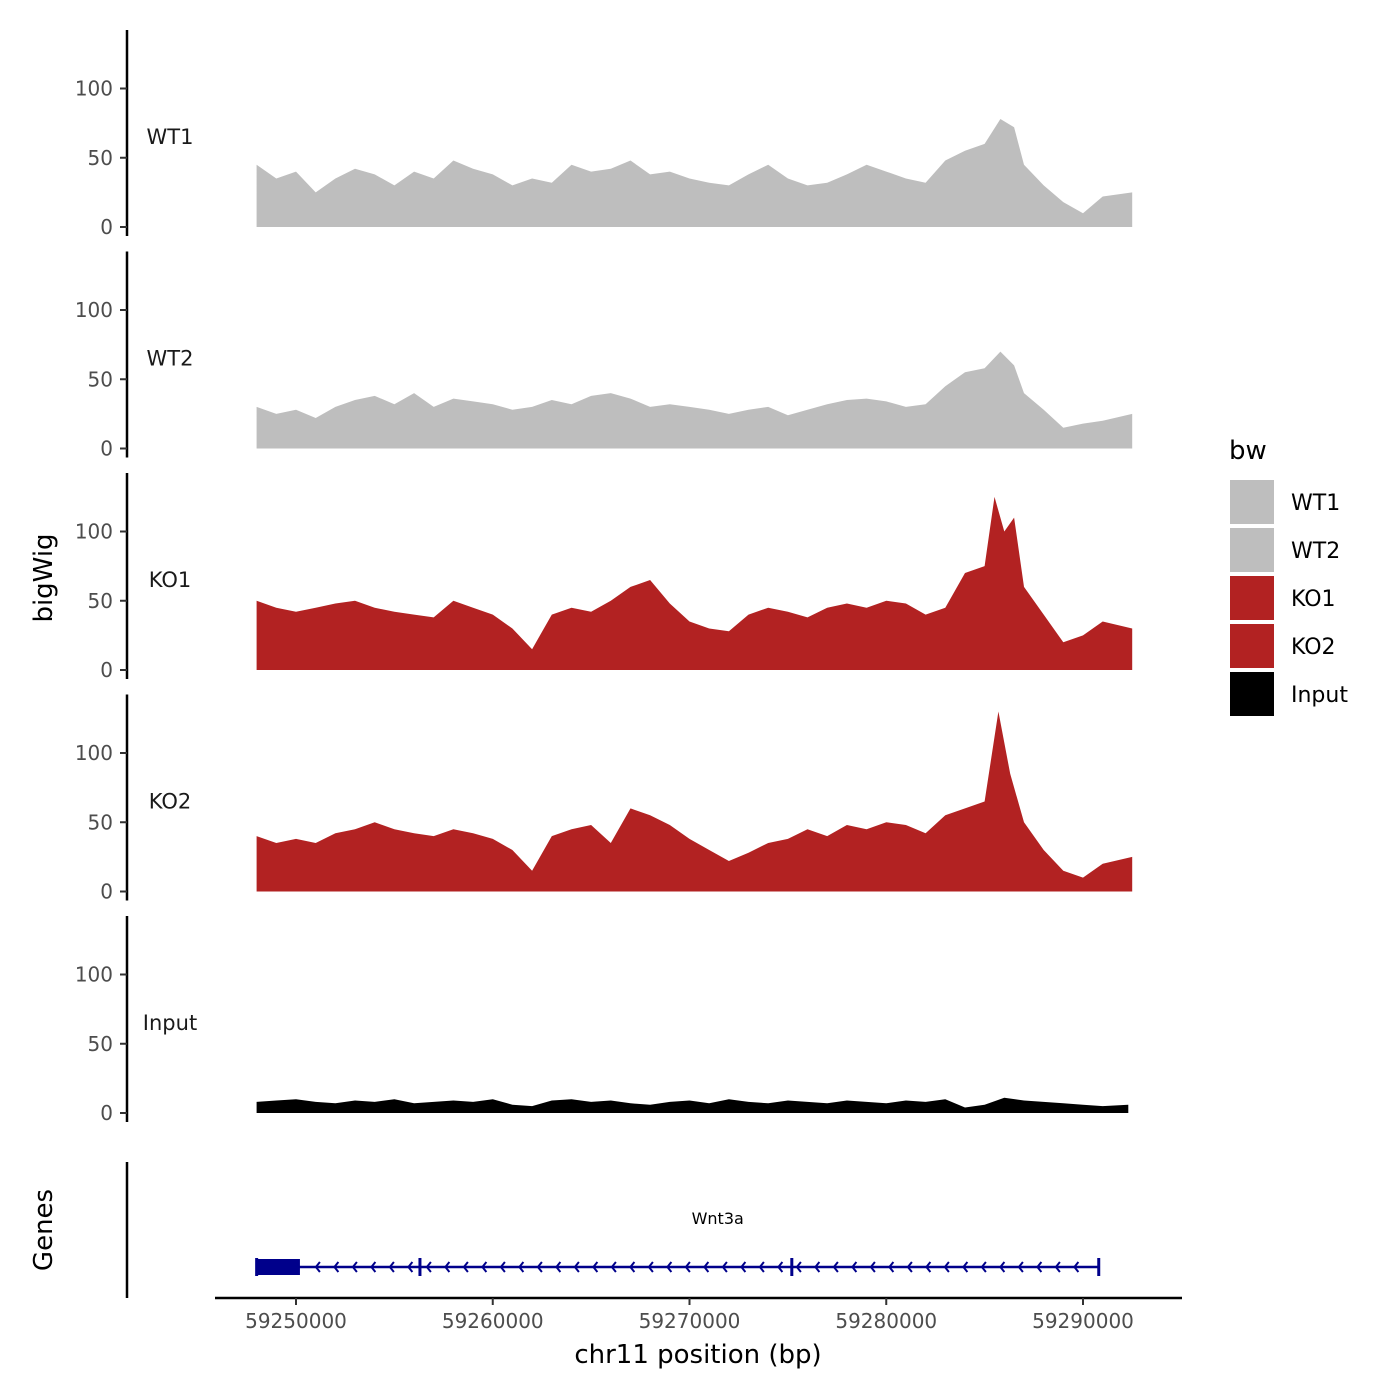 The height and width of the screenshot is (1400, 1400). I want to click on gene-exon-block, so click(278, 1267).